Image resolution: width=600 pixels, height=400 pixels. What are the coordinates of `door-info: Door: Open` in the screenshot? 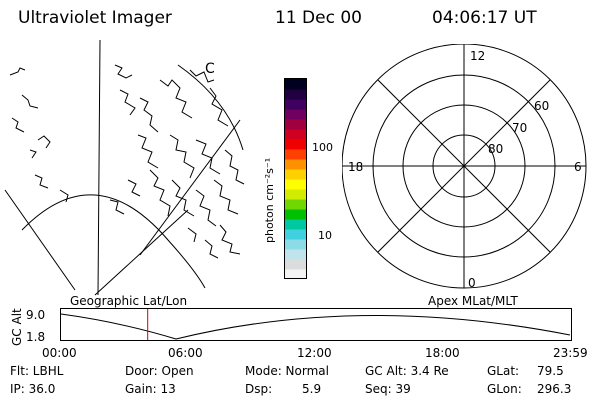 It's located at (159, 371).